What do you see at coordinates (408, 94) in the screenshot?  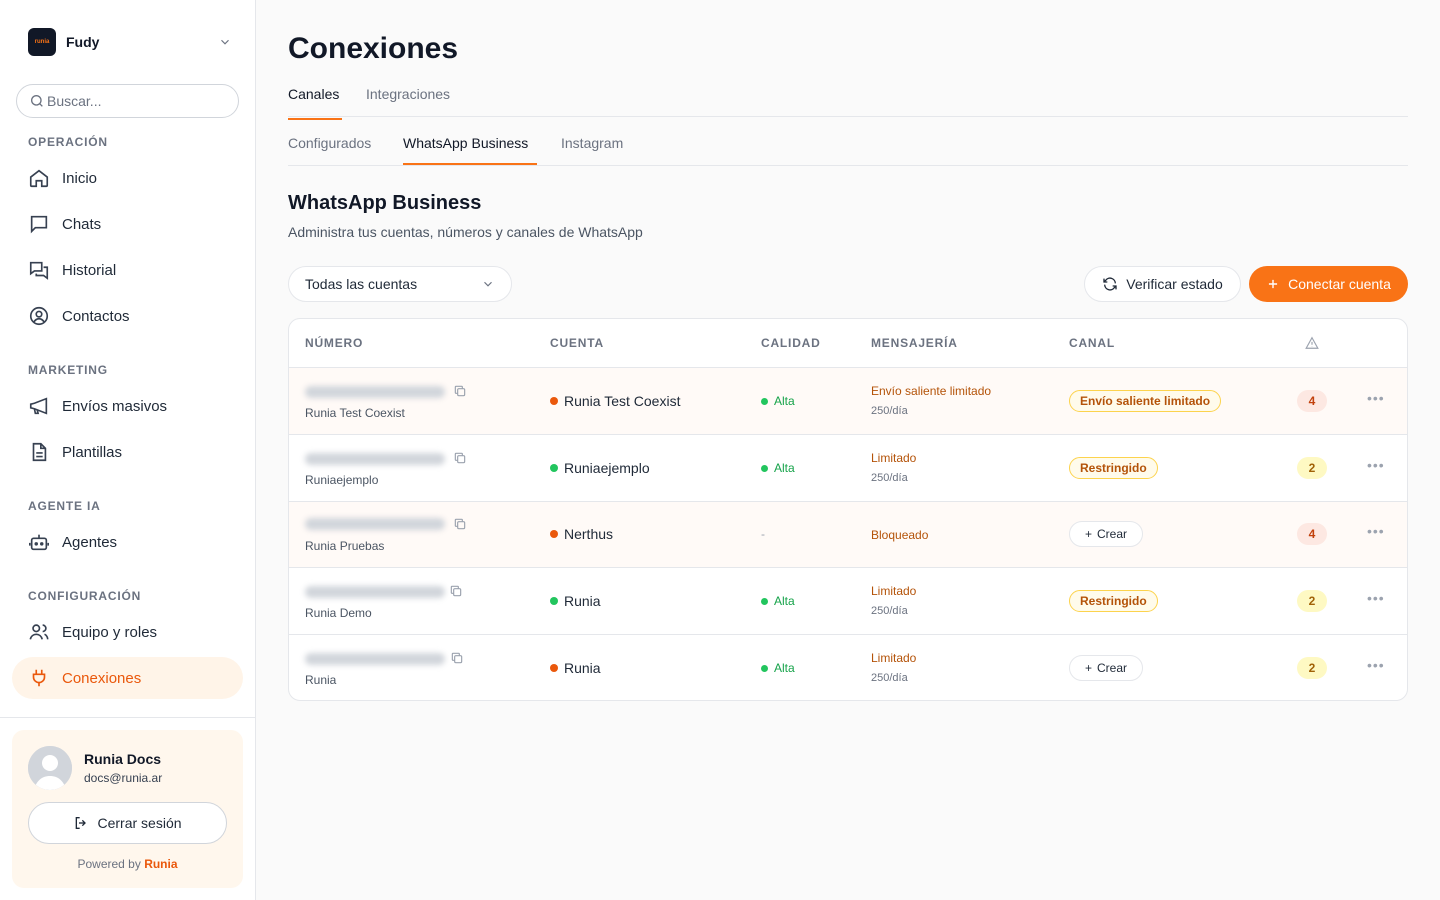 I see `tab-integraciones: Integraciones` at bounding box center [408, 94].